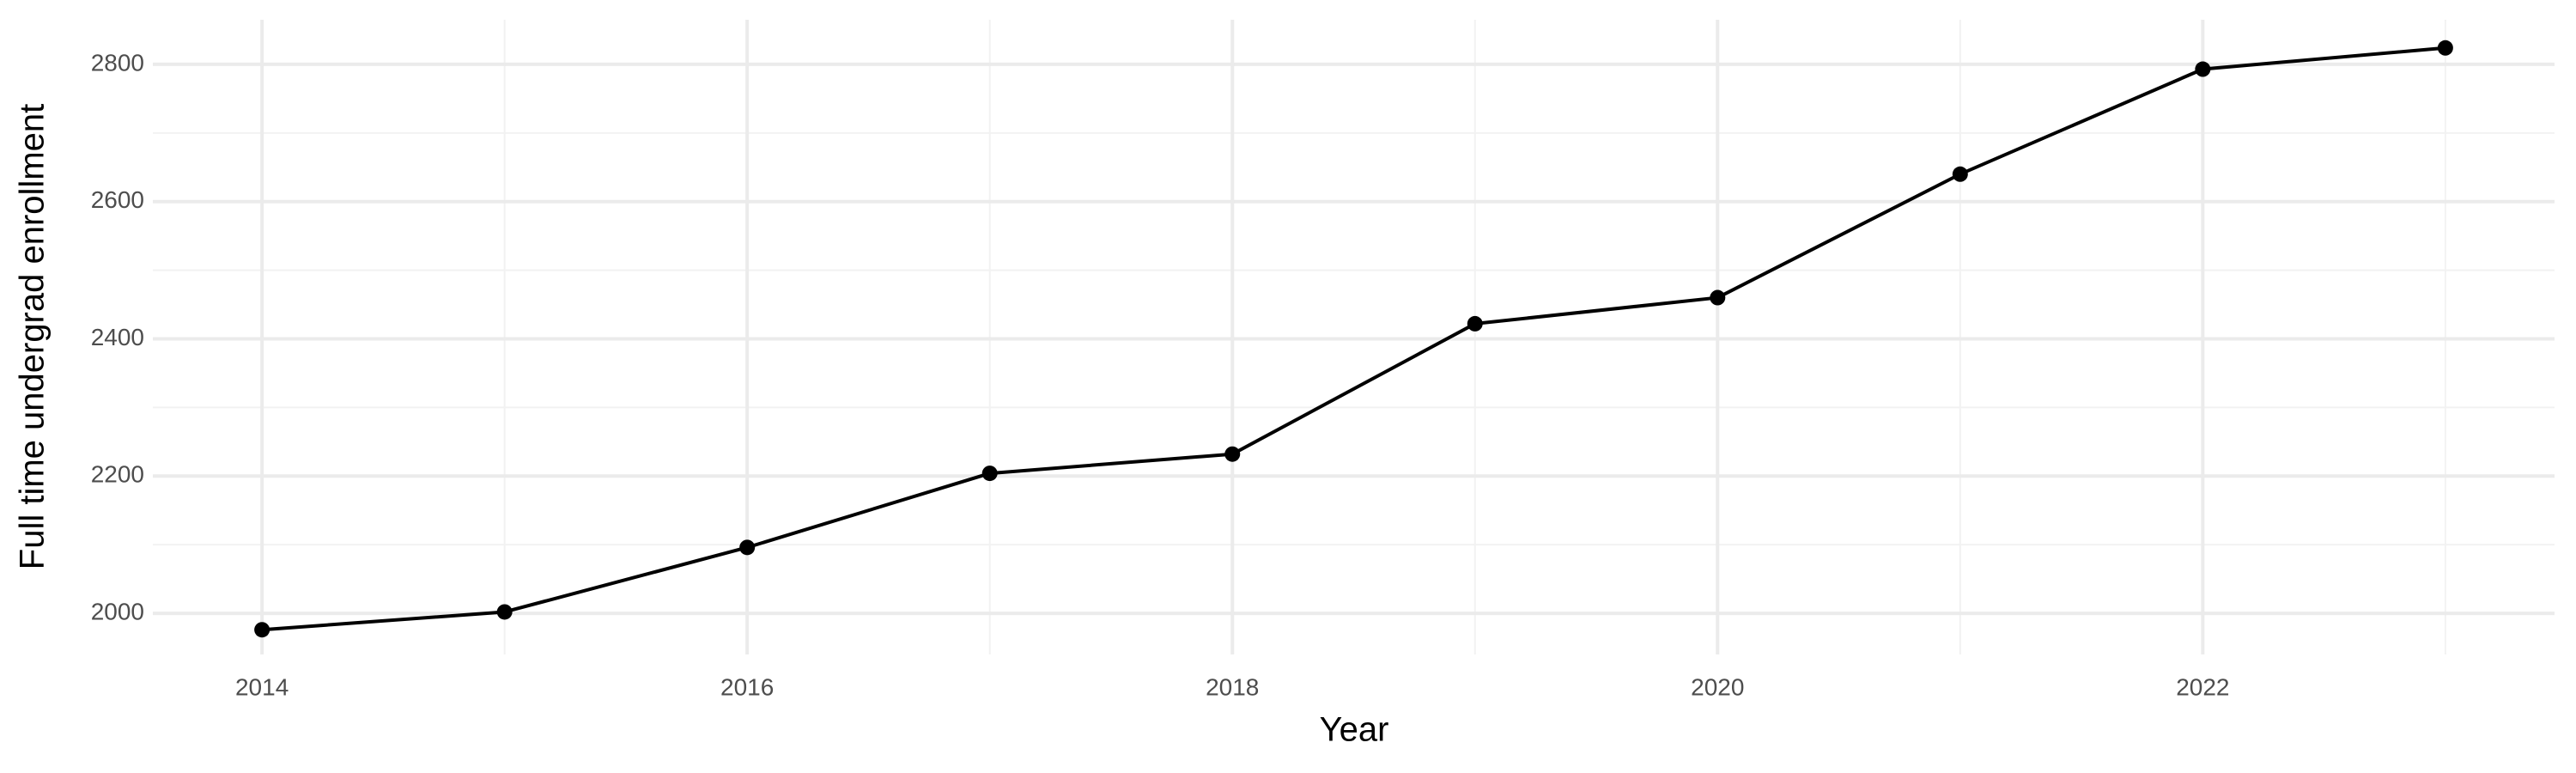  I want to click on x-tick-label: 2014, so click(262, 686).